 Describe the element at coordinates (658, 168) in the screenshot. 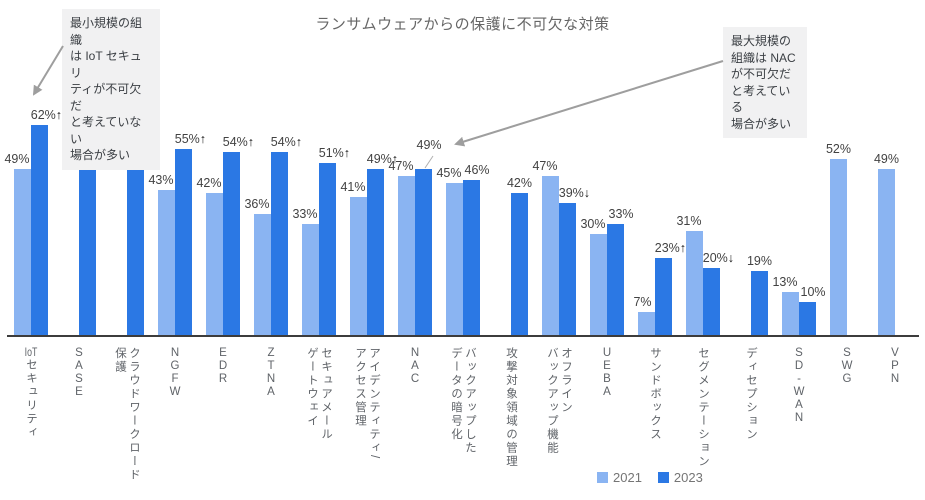

I see `category-group: 7% 23%↑` at that location.